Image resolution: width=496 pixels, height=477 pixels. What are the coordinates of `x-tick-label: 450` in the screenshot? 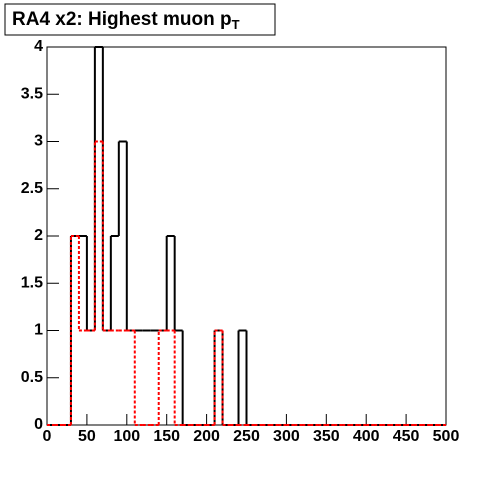 It's located at (406, 436).